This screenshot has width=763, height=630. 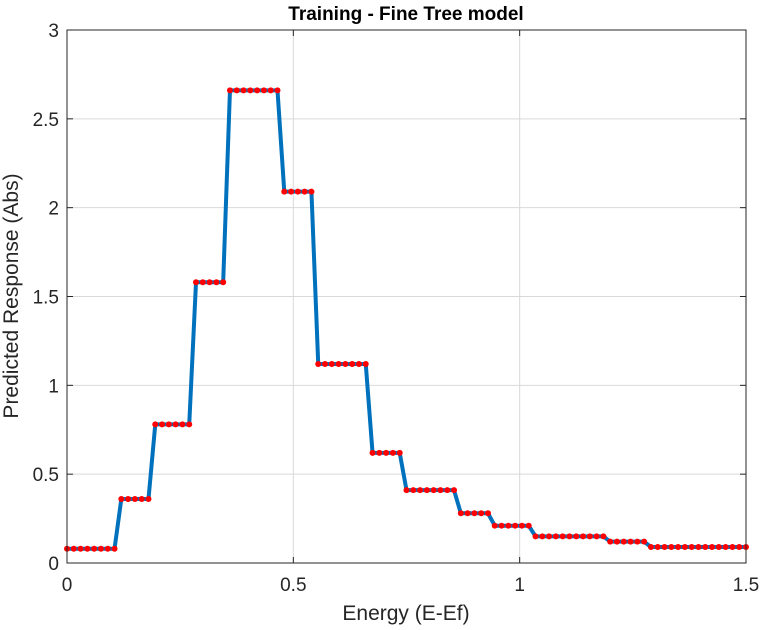 I want to click on x-tick-label: 1.5, so click(x=746, y=585).